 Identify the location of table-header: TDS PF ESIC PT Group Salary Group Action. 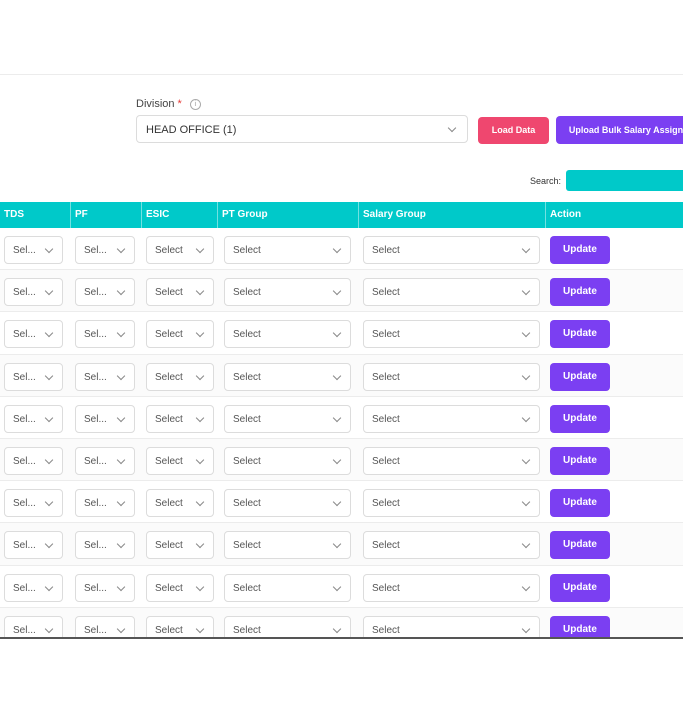
(341, 215).